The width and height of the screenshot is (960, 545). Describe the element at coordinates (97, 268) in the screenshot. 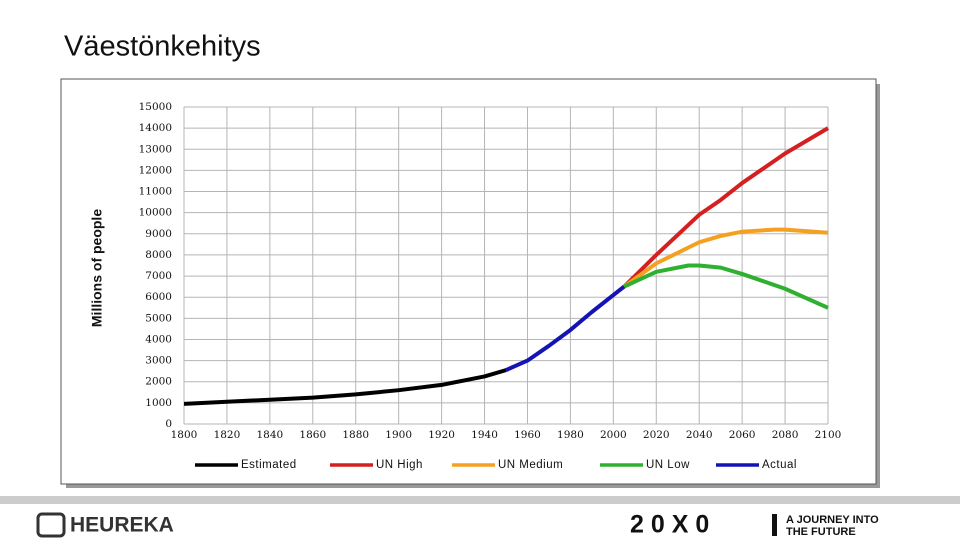

I see `y-axis-label: Millions of people` at that location.